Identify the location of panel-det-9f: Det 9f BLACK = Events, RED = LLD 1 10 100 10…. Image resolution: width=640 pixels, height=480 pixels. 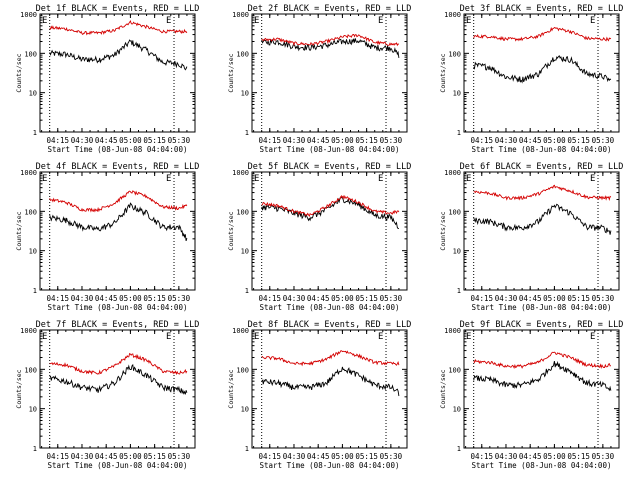
(531, 395).